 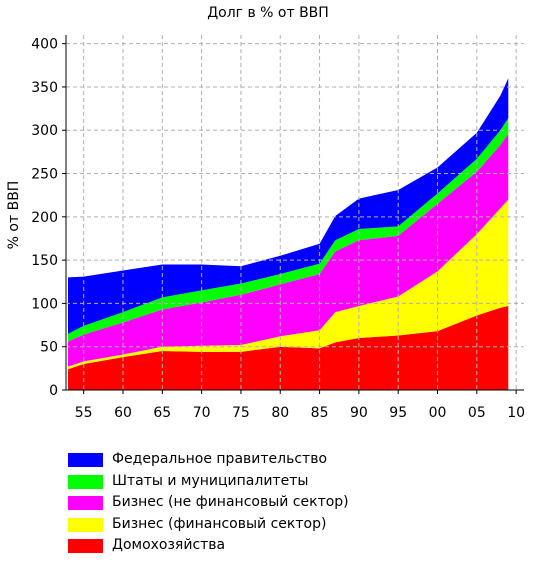 What do you see at coordinates (162, 413) in the screenshot?
I see `x-tick-label: 65` at bounding box center [162, 413].